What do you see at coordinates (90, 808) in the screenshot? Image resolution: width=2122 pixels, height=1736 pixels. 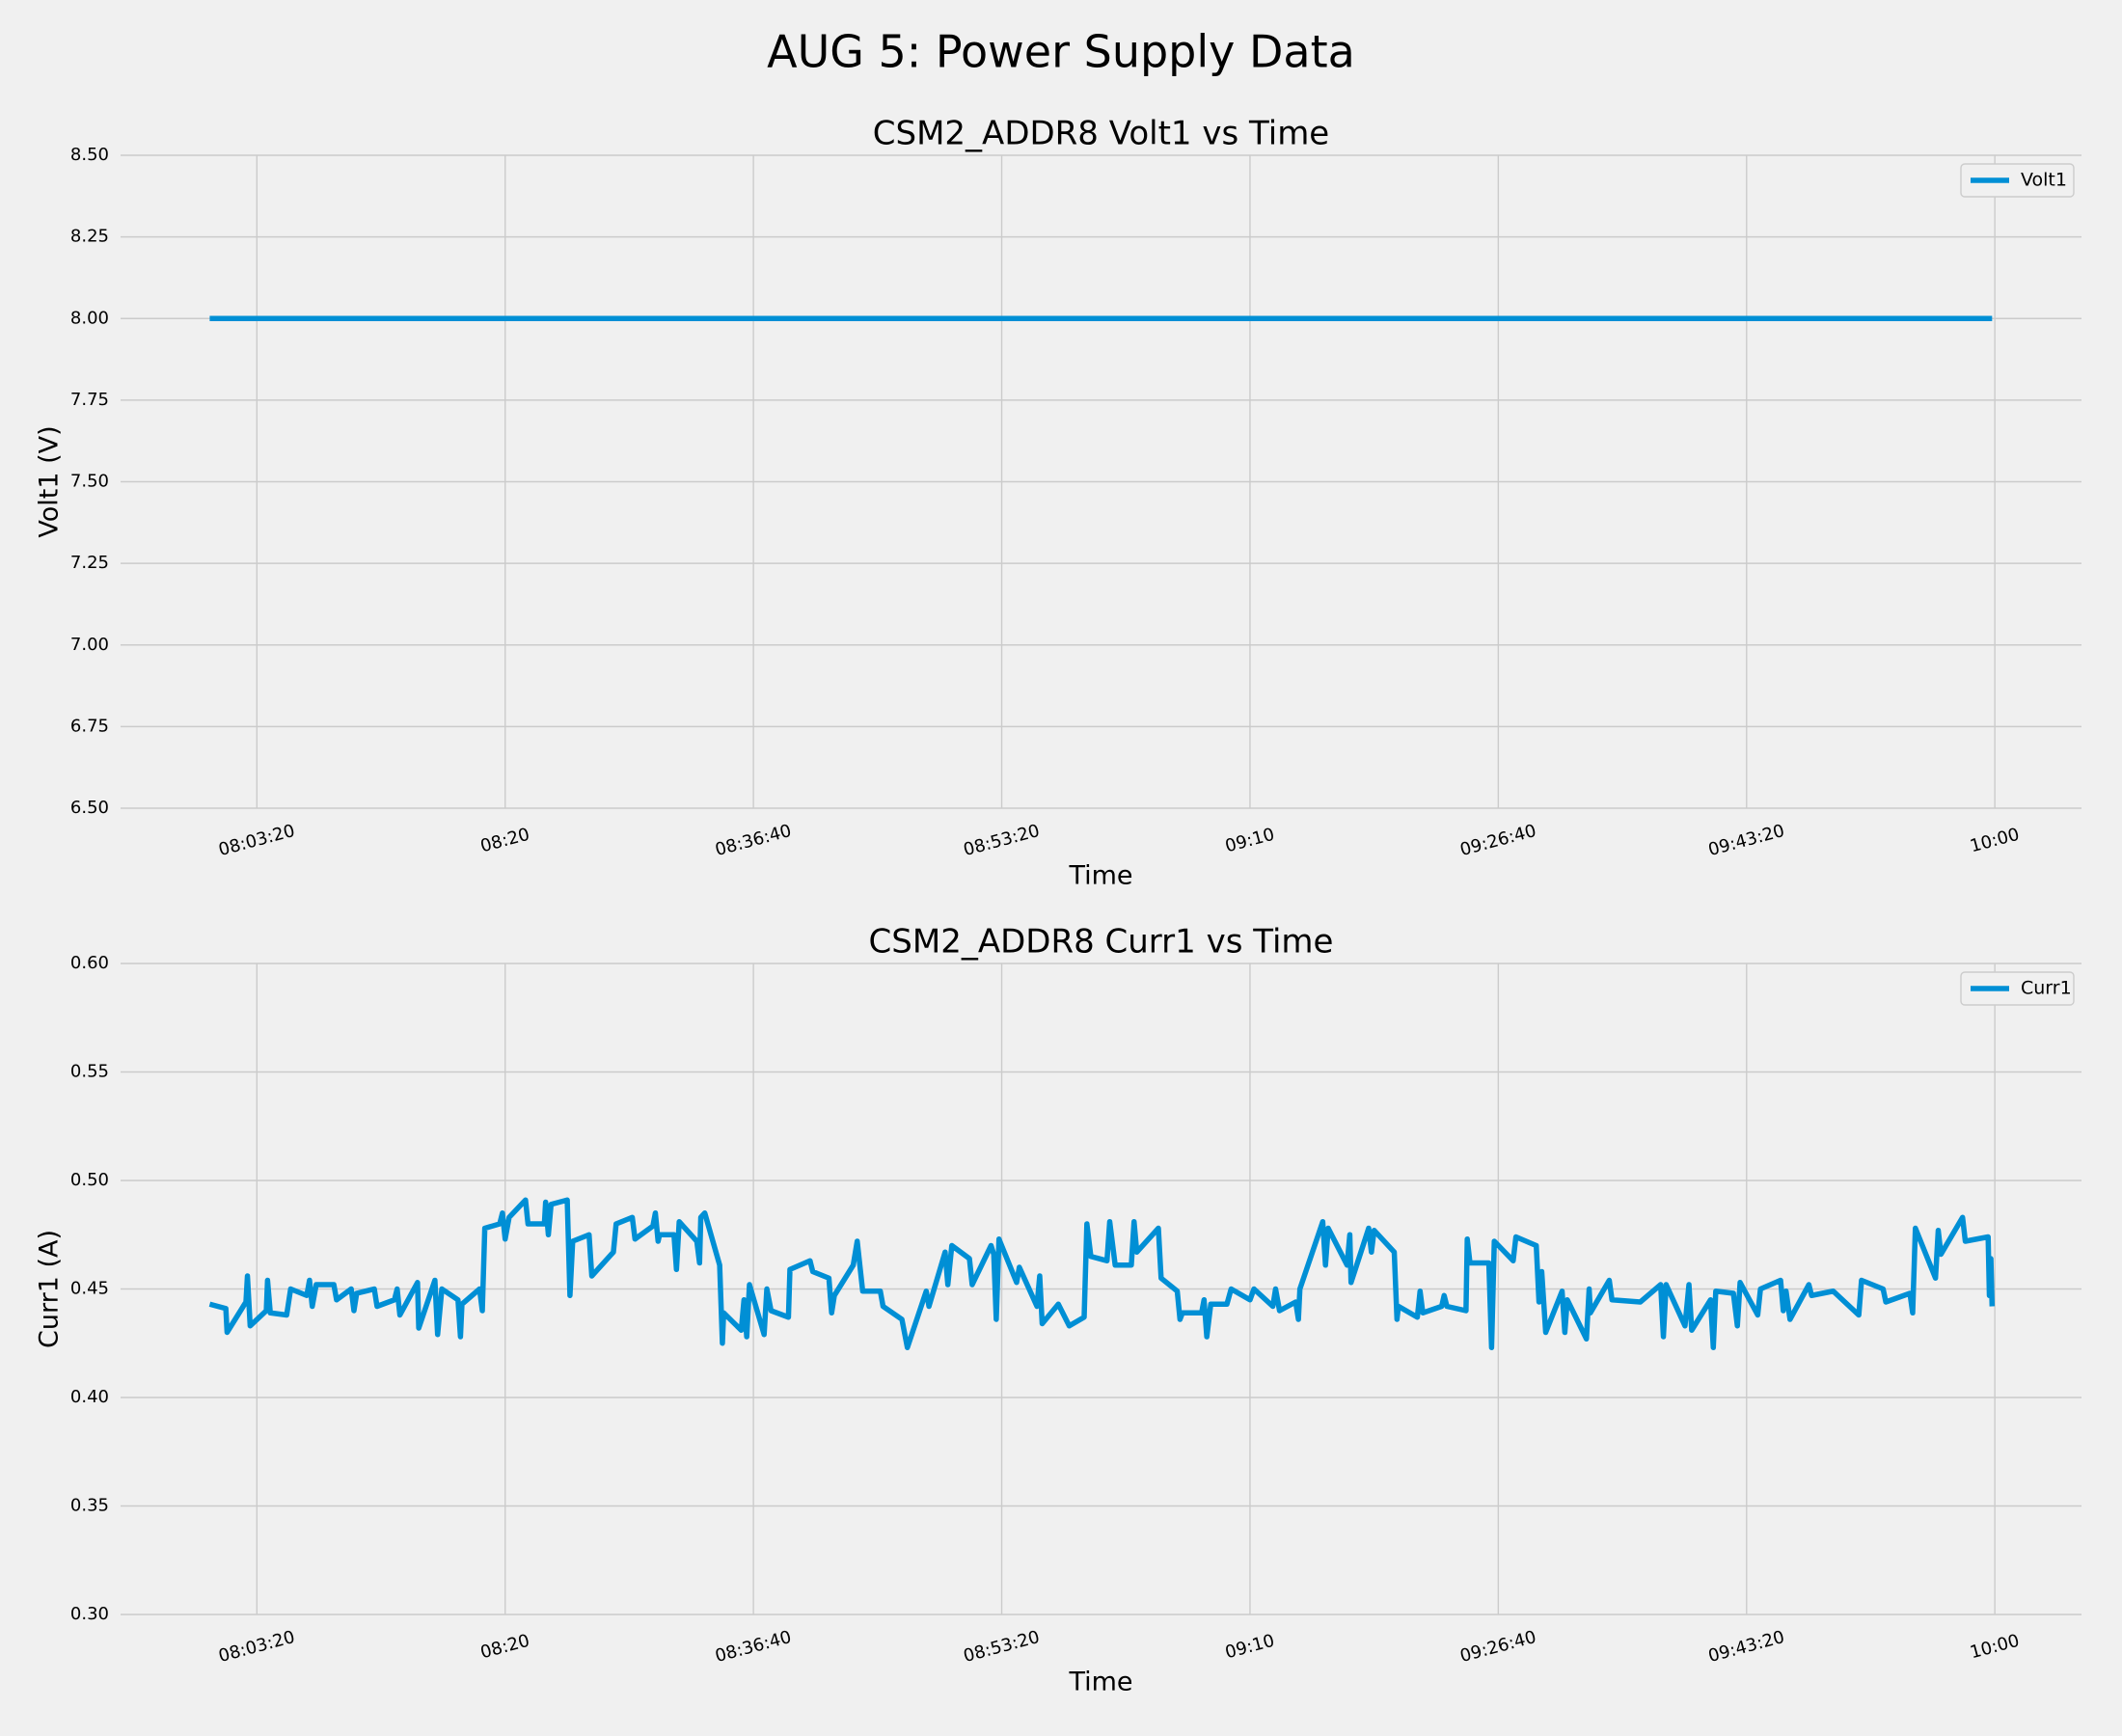 I see `y-tick-label: 6.50` at bounding box center [90, 808].